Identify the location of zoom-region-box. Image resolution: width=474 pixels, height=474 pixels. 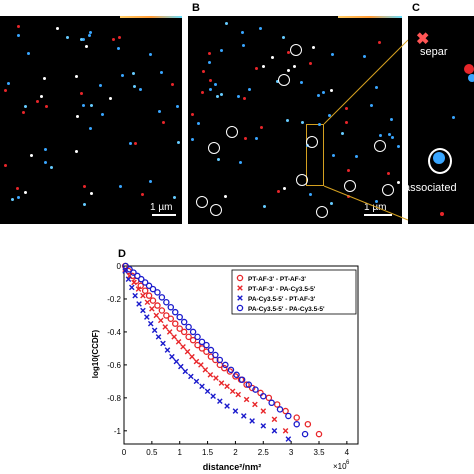
(315, 155).